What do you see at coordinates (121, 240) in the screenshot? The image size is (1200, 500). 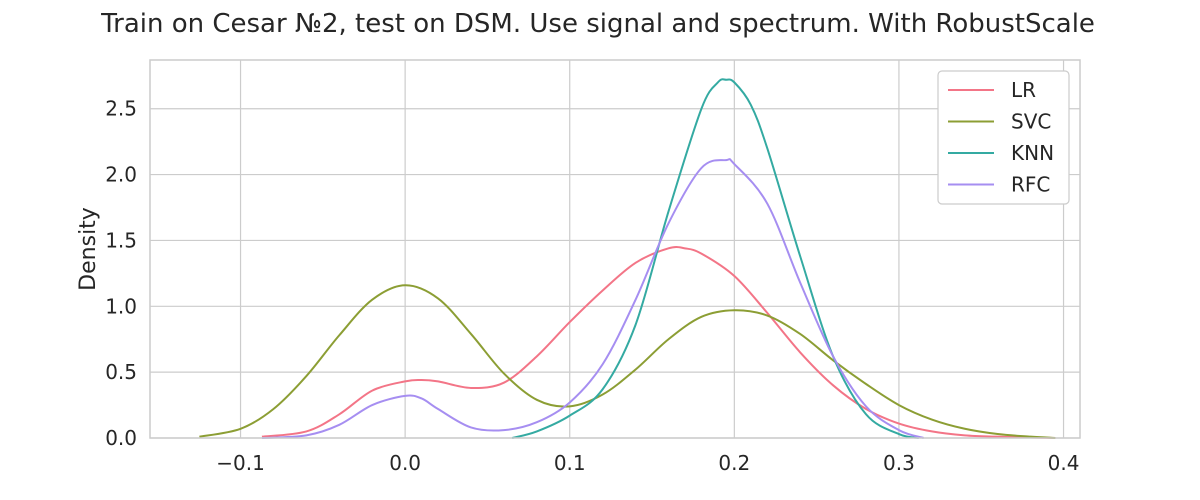 I see `y-tick-label: 1.5` at bounding box center [121, 240].